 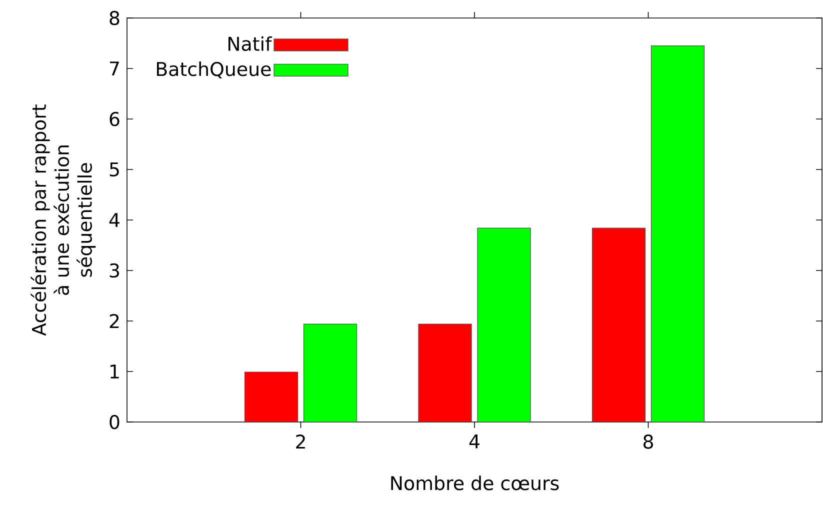 What do you see at coordinates (648, 441) in the screenshot?
I see `x-tick-label: 8` at bounding box center [648, 441].